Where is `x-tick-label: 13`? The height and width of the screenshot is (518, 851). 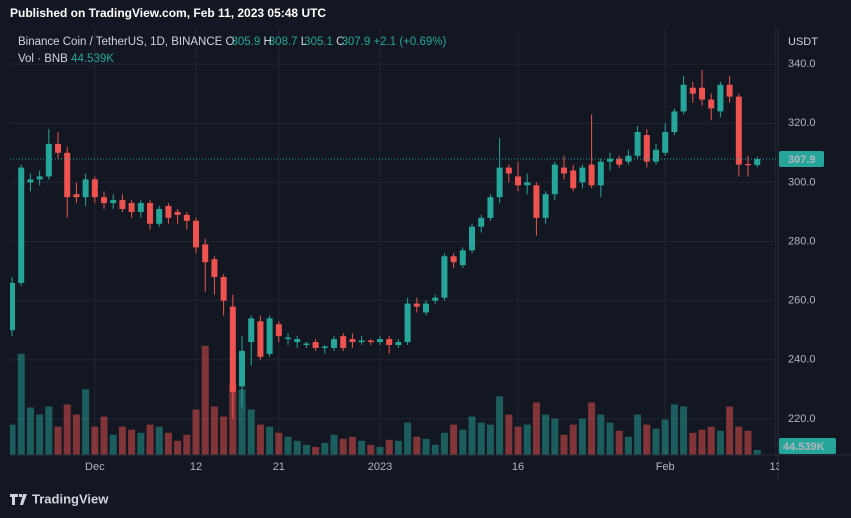 x-tick-label: 13 is located at coordinates (775, 467).